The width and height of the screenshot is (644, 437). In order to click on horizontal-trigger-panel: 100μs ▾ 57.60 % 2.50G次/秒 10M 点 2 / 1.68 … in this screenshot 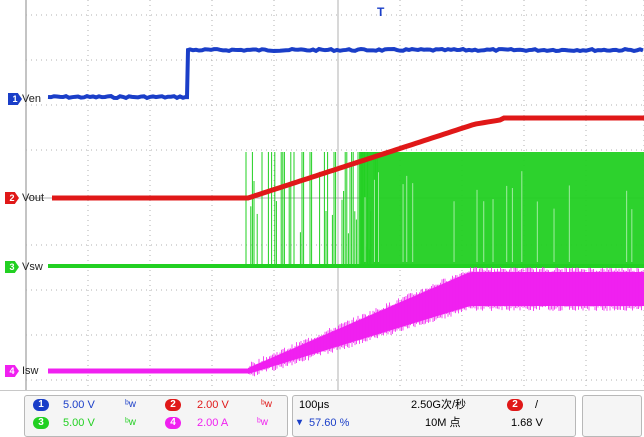, I will do `click(434, 416)`.